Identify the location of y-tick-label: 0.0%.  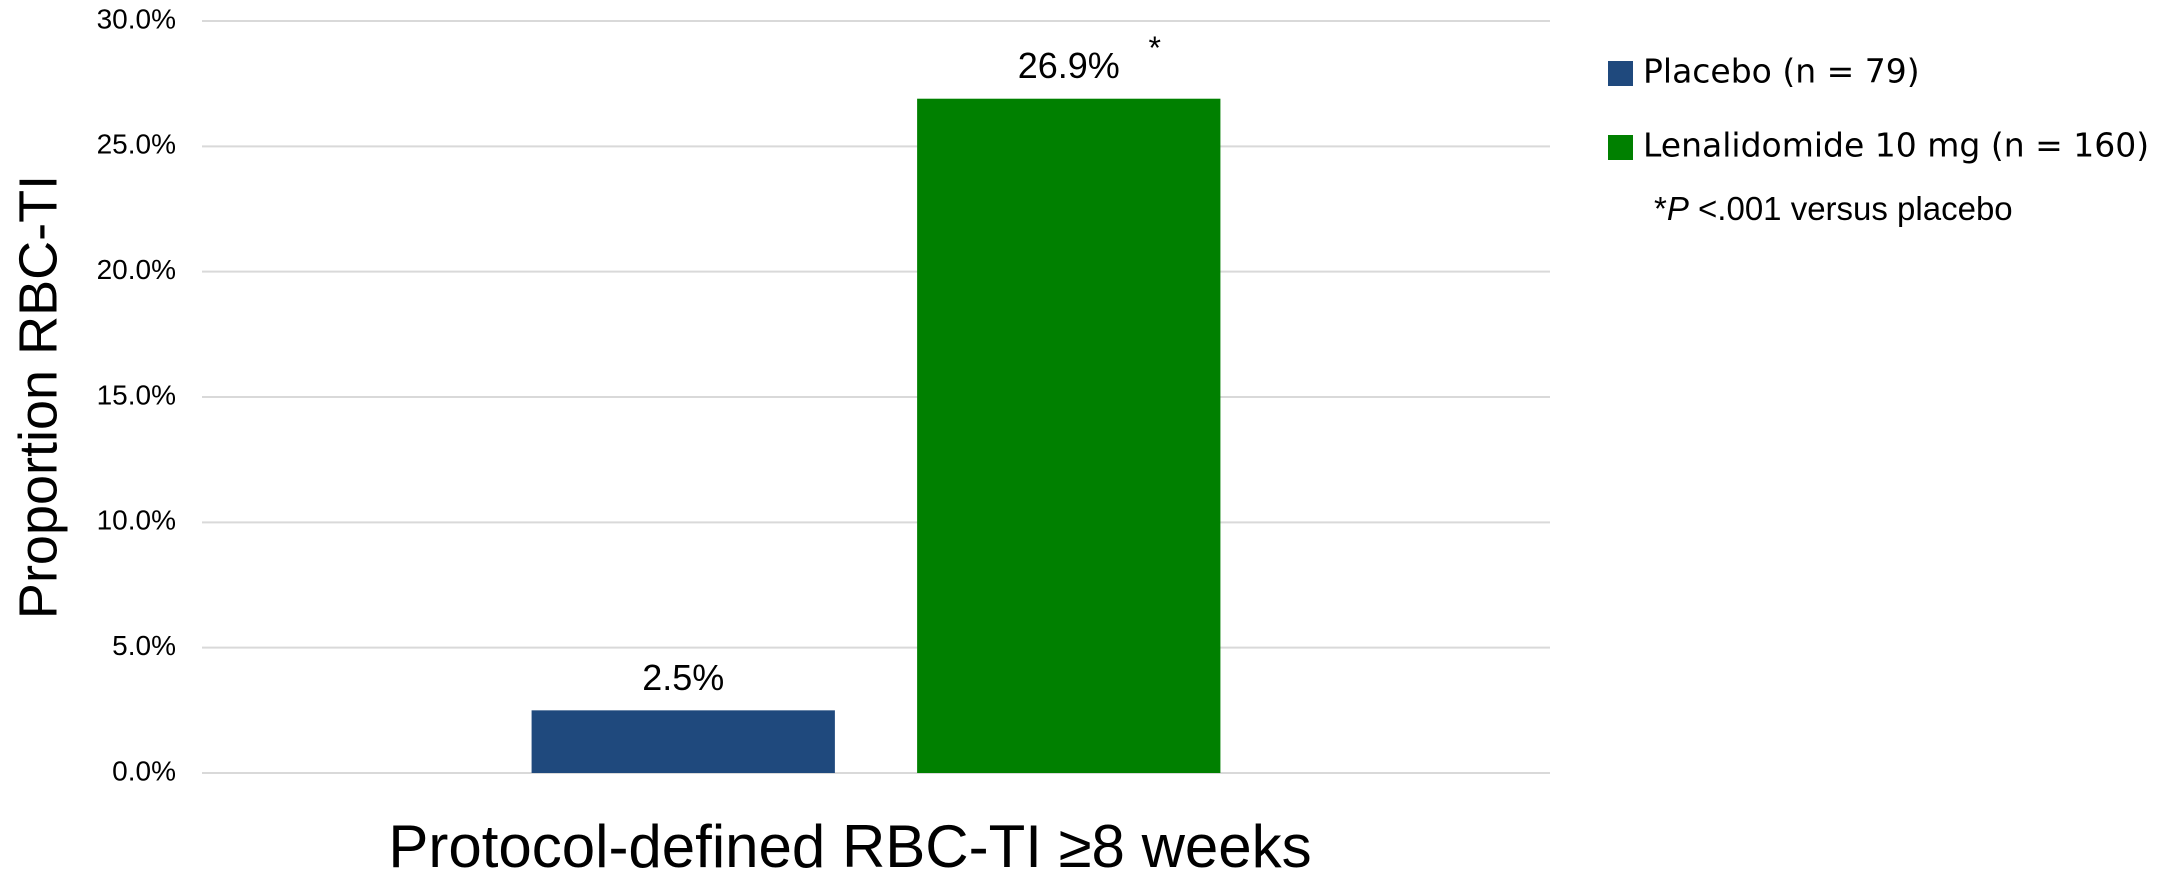
(144, 770).